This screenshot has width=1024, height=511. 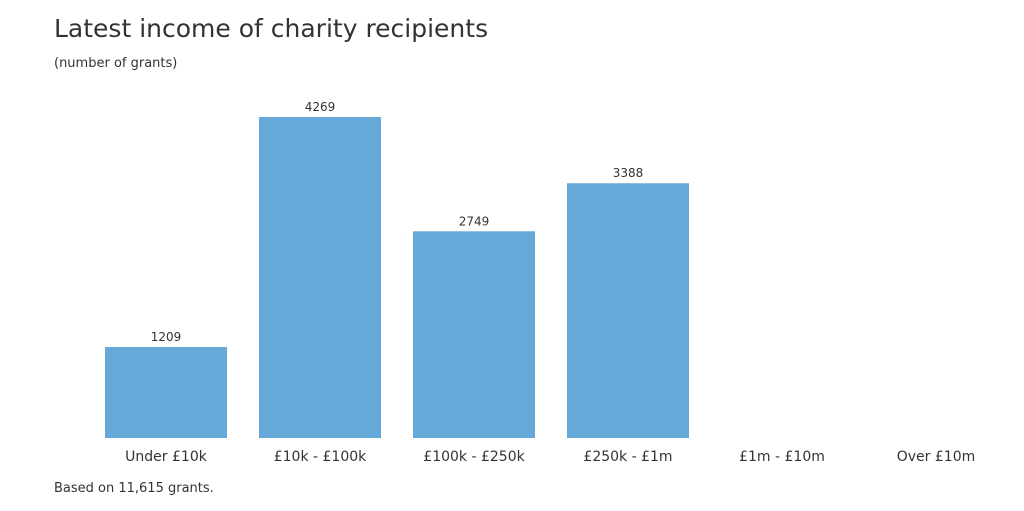 What do you see at coordinates (320, 457) in the screenshot?
I see `x-tick-label-1: £10k - £100k` at bounding box center [320, 457].